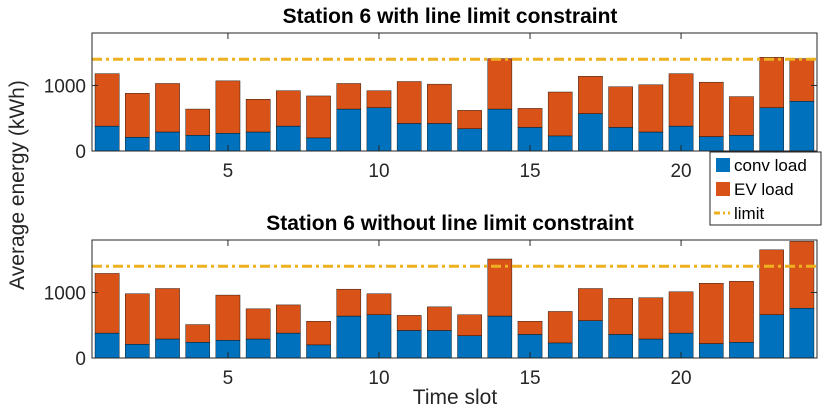 This screenshot has height=410, width=830. What do you see at coordinates (723, 165) in the screenshot?
I see `legend-swatch-conv-load` at bounding box center [723, 165].